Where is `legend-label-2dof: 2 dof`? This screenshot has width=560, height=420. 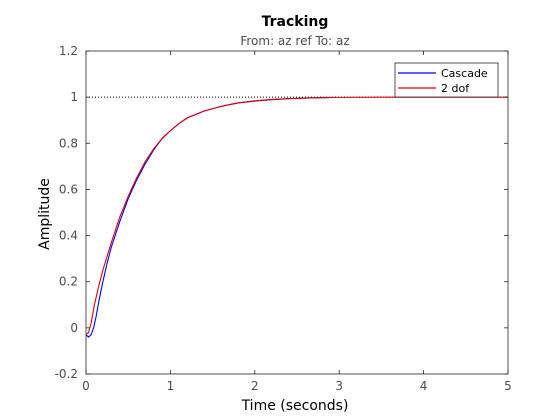
legend-label-2dof: 2 dof is located at coordinates (455, 88).